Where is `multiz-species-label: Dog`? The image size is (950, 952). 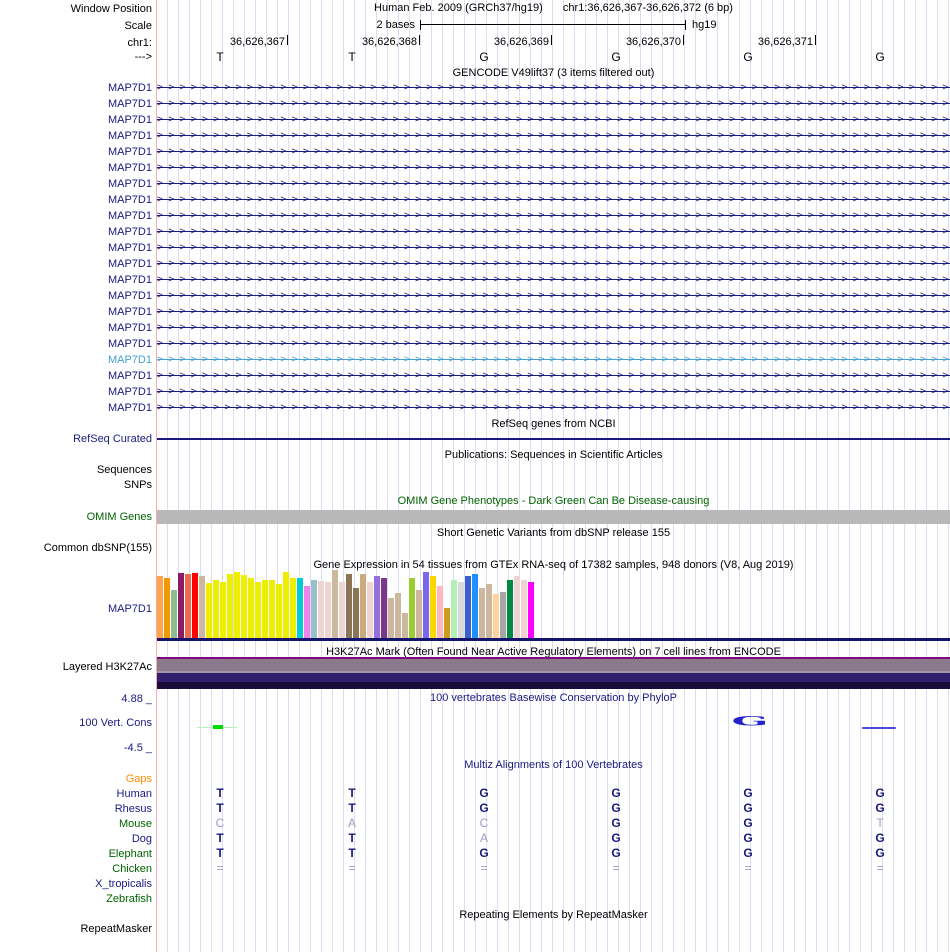 multiz-species-label: Dog is located at coordinates (141, 839).